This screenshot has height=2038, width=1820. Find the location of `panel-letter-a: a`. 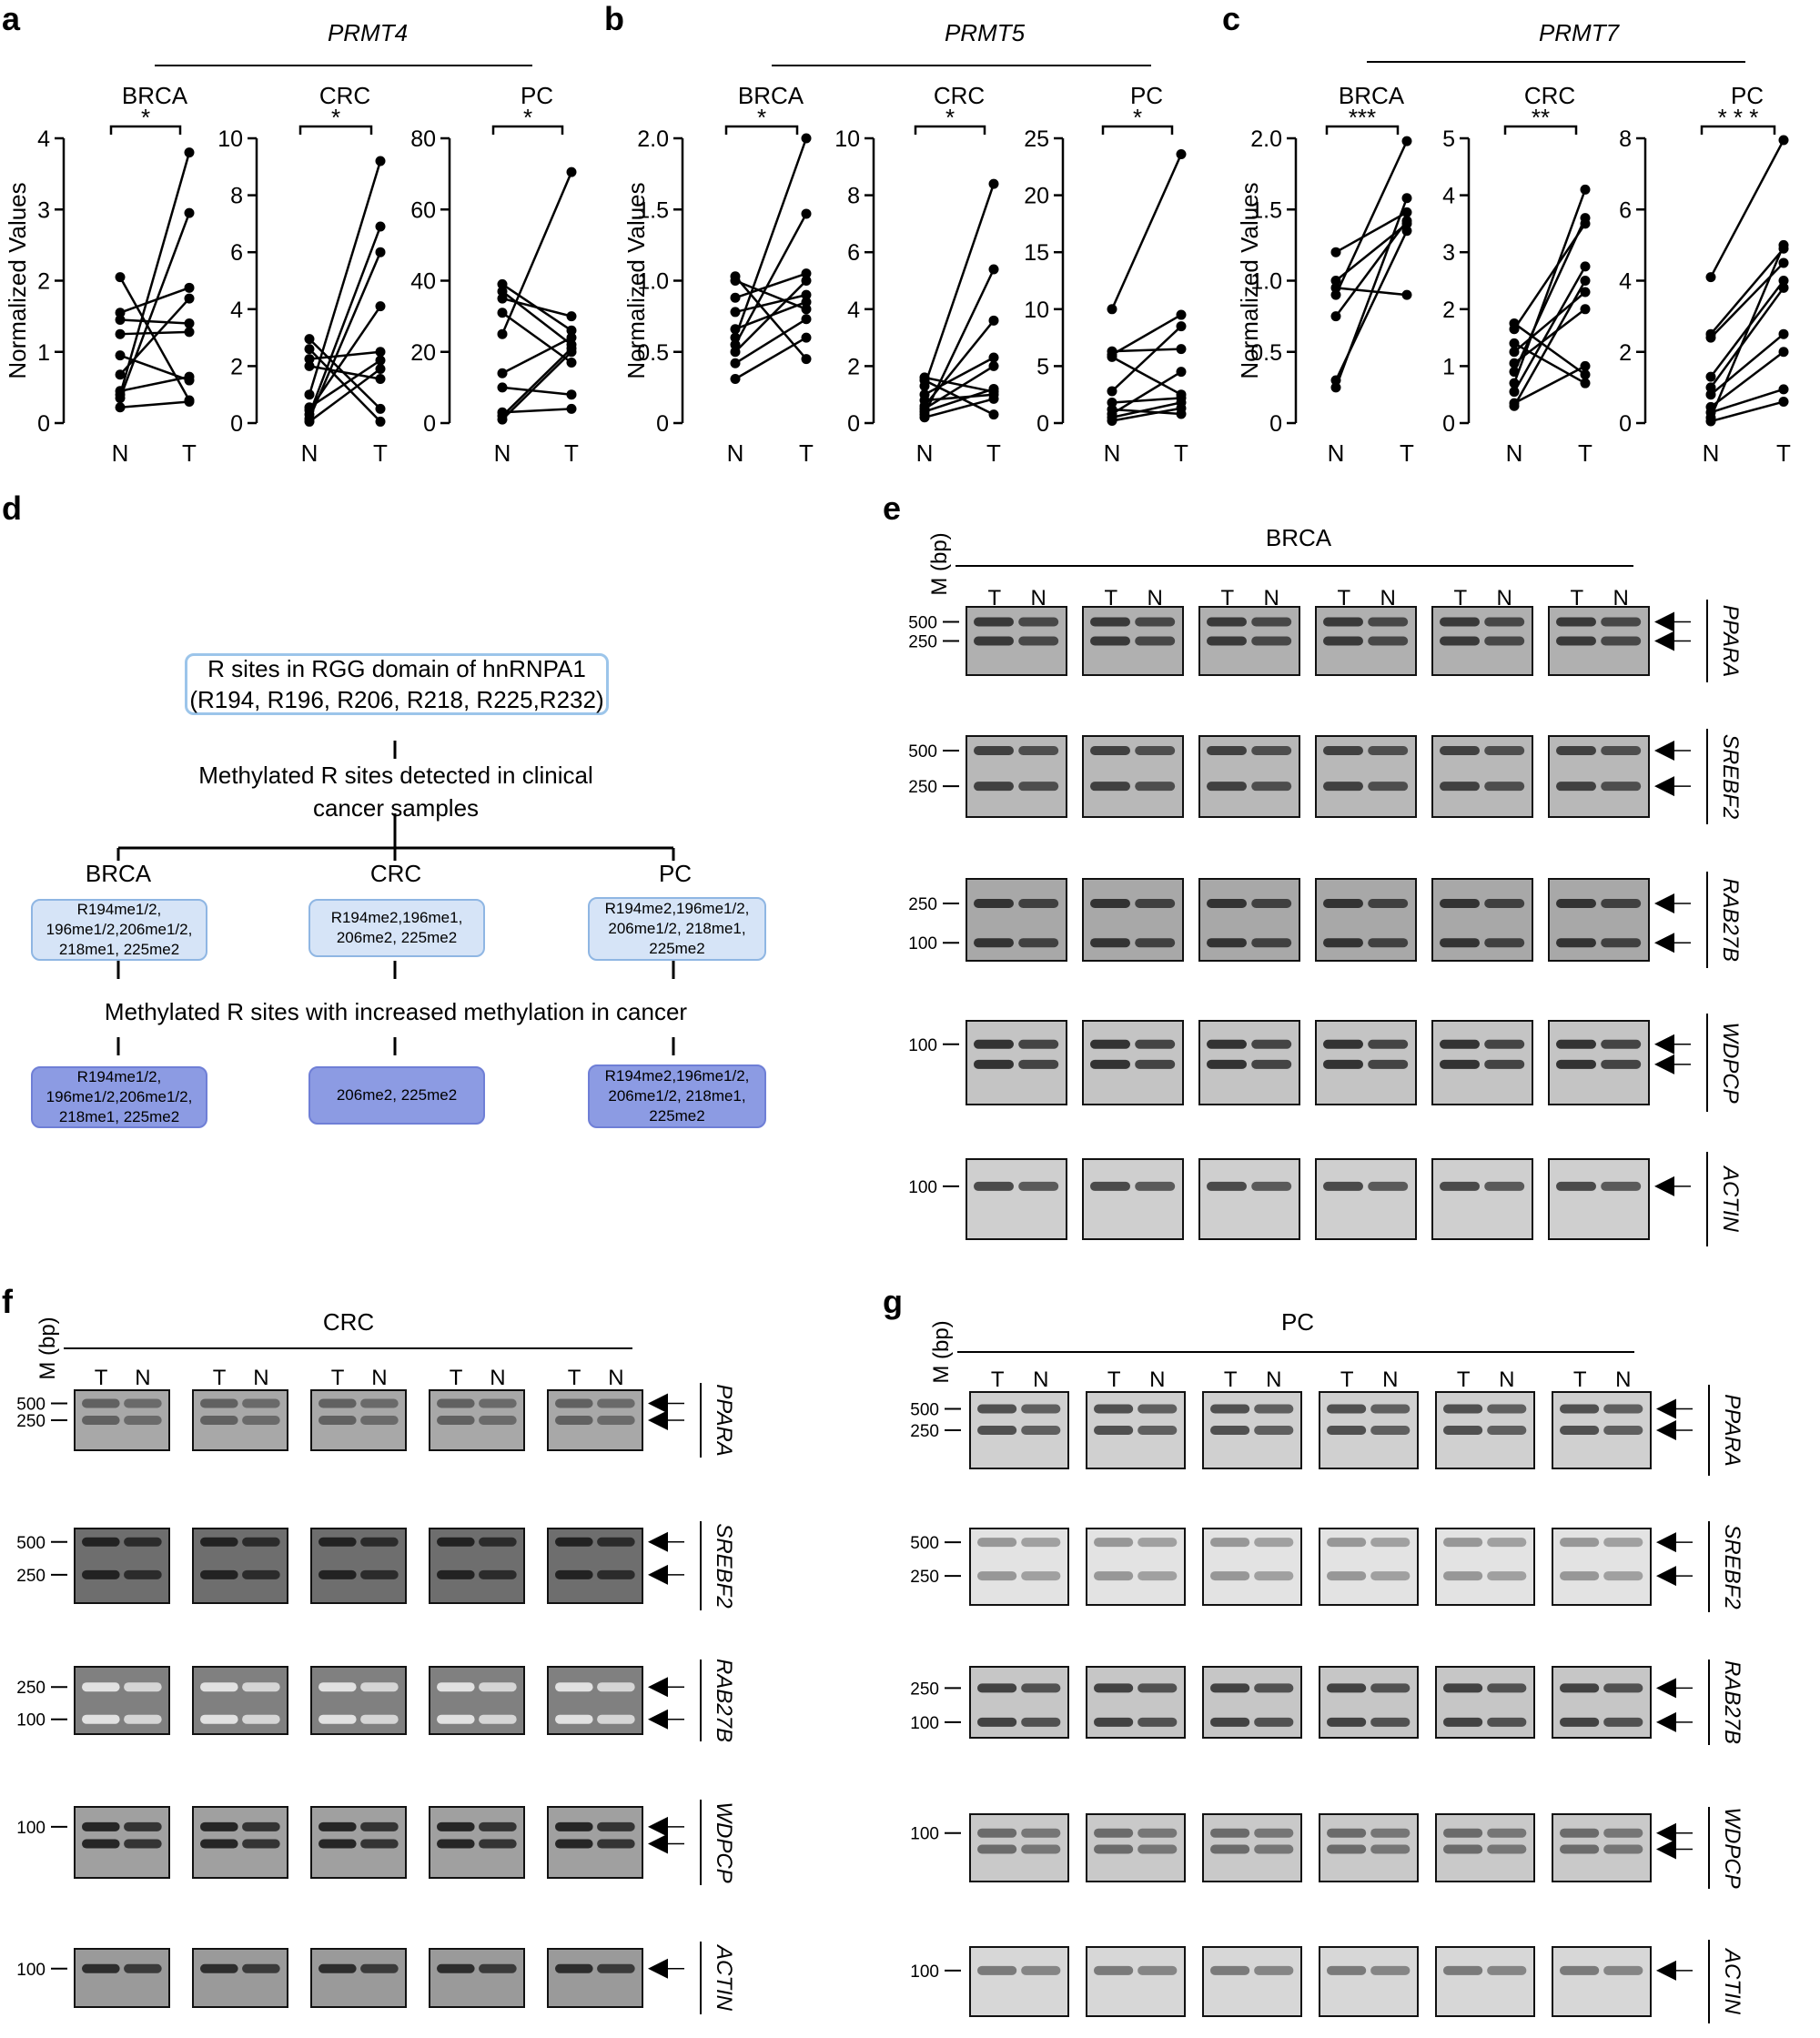

panel-letter-a: a is located at coordinates (12, 18).